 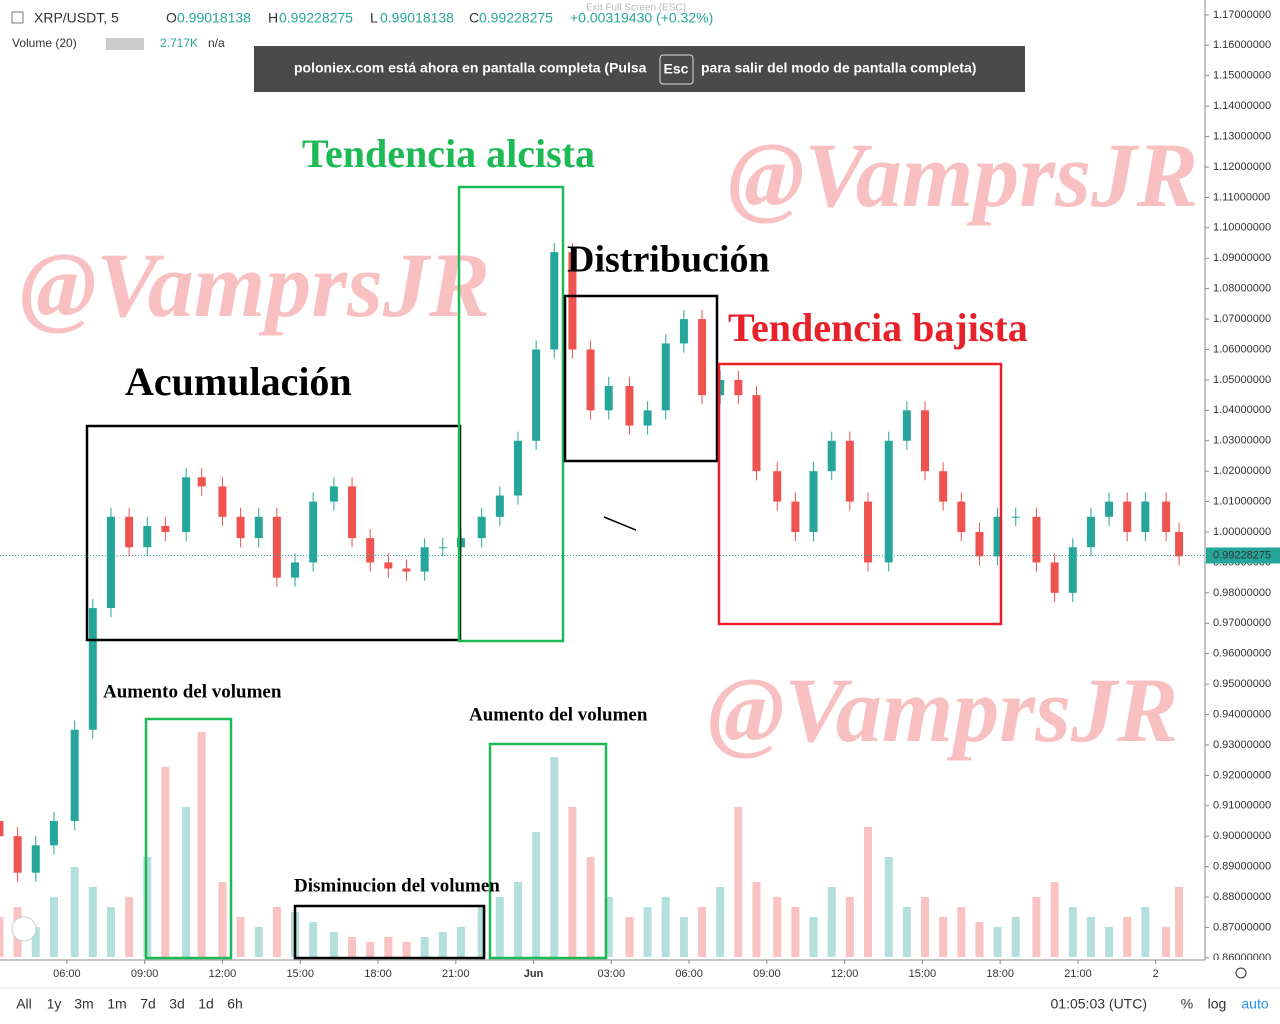 What do you see at coordinates (1187, 1004) in the screenshot?
I see `percent-toggle: %` at bounding box center [1187, 1004].